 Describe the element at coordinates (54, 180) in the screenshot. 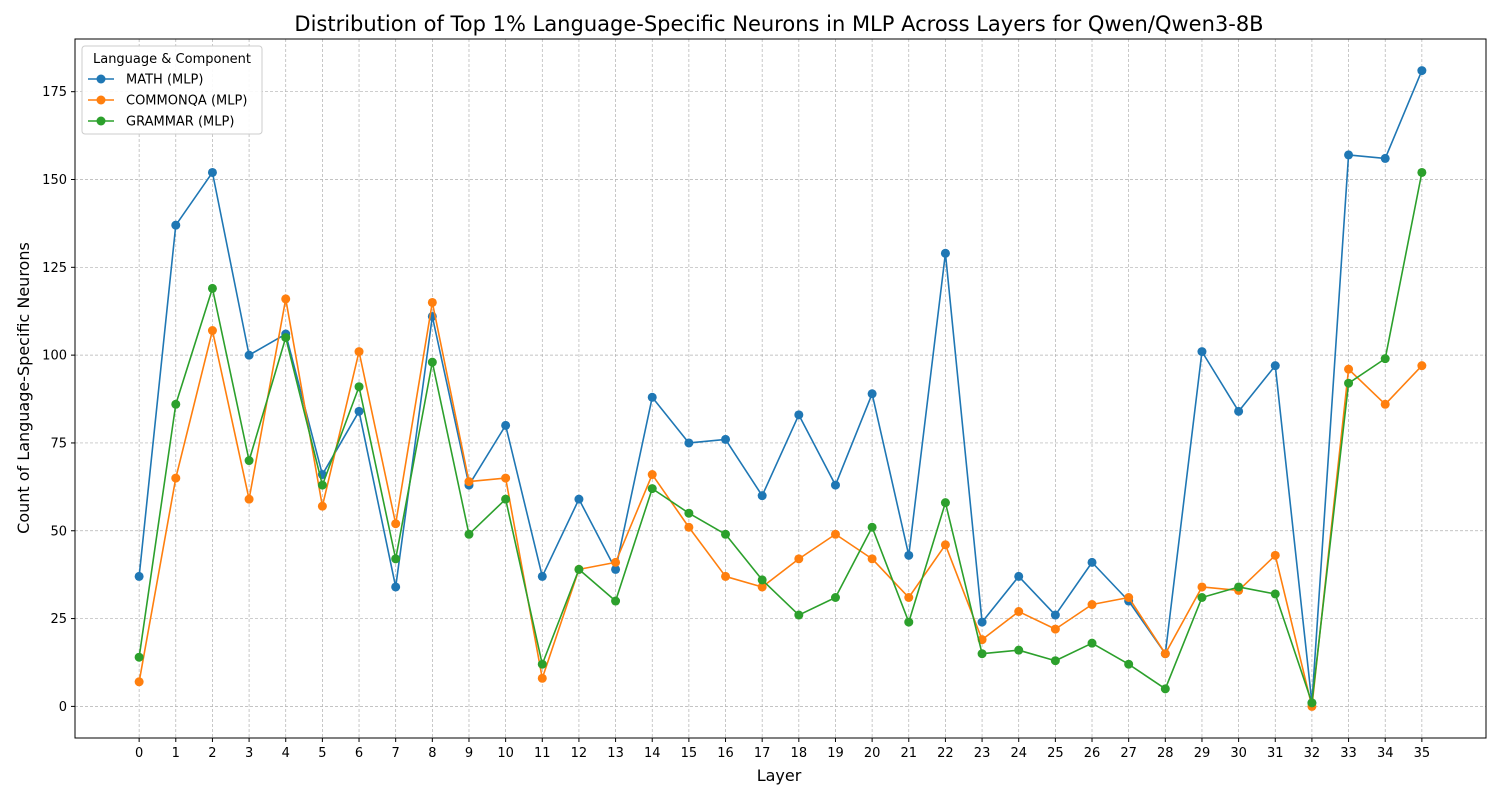

I see `y-tick-label: 150` at that location.